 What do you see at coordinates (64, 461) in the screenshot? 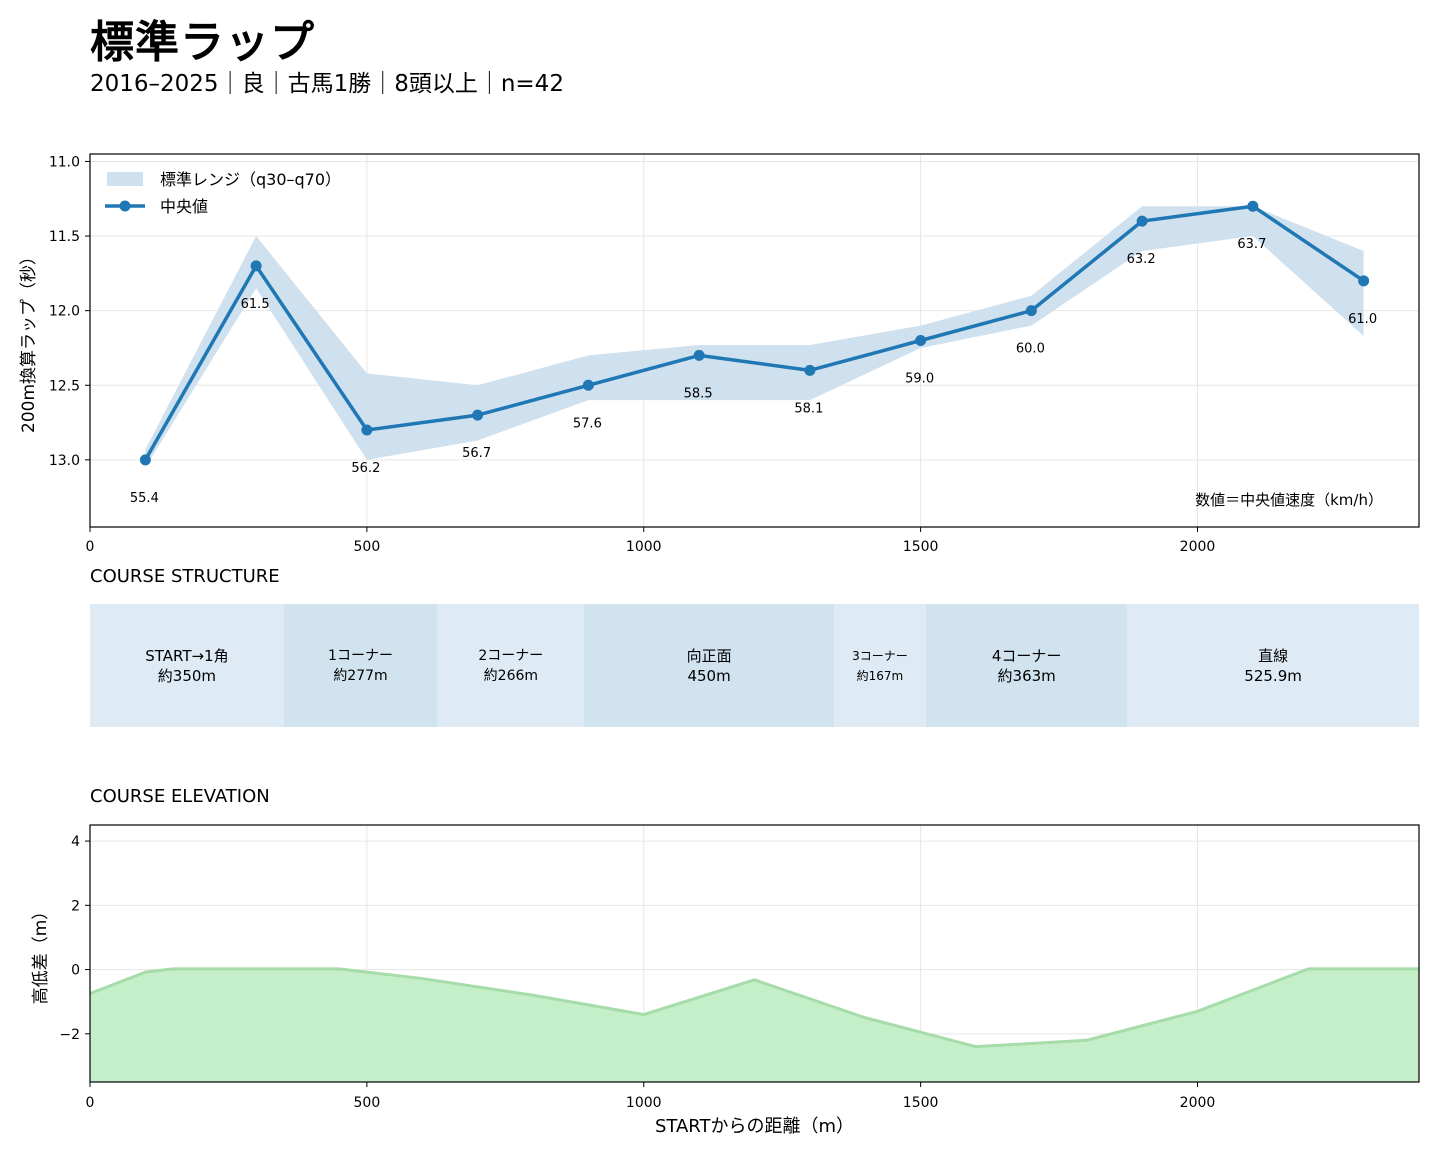
I see `y-tick-label: 13.0` at bounding box center [64, 461].